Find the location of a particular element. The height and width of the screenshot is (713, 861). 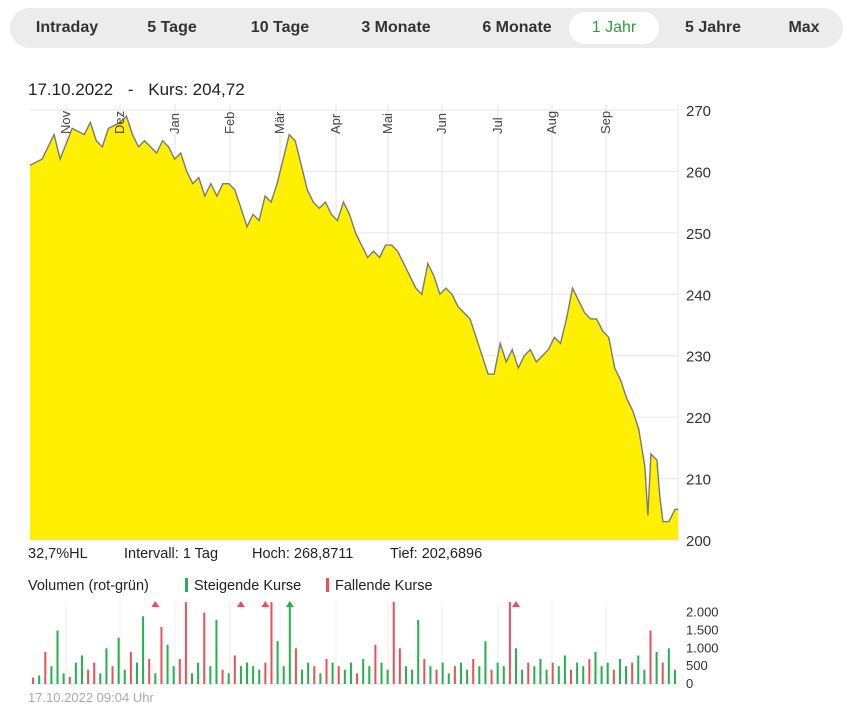

y-tick-label: 270 is located at coordinates (698, 111).